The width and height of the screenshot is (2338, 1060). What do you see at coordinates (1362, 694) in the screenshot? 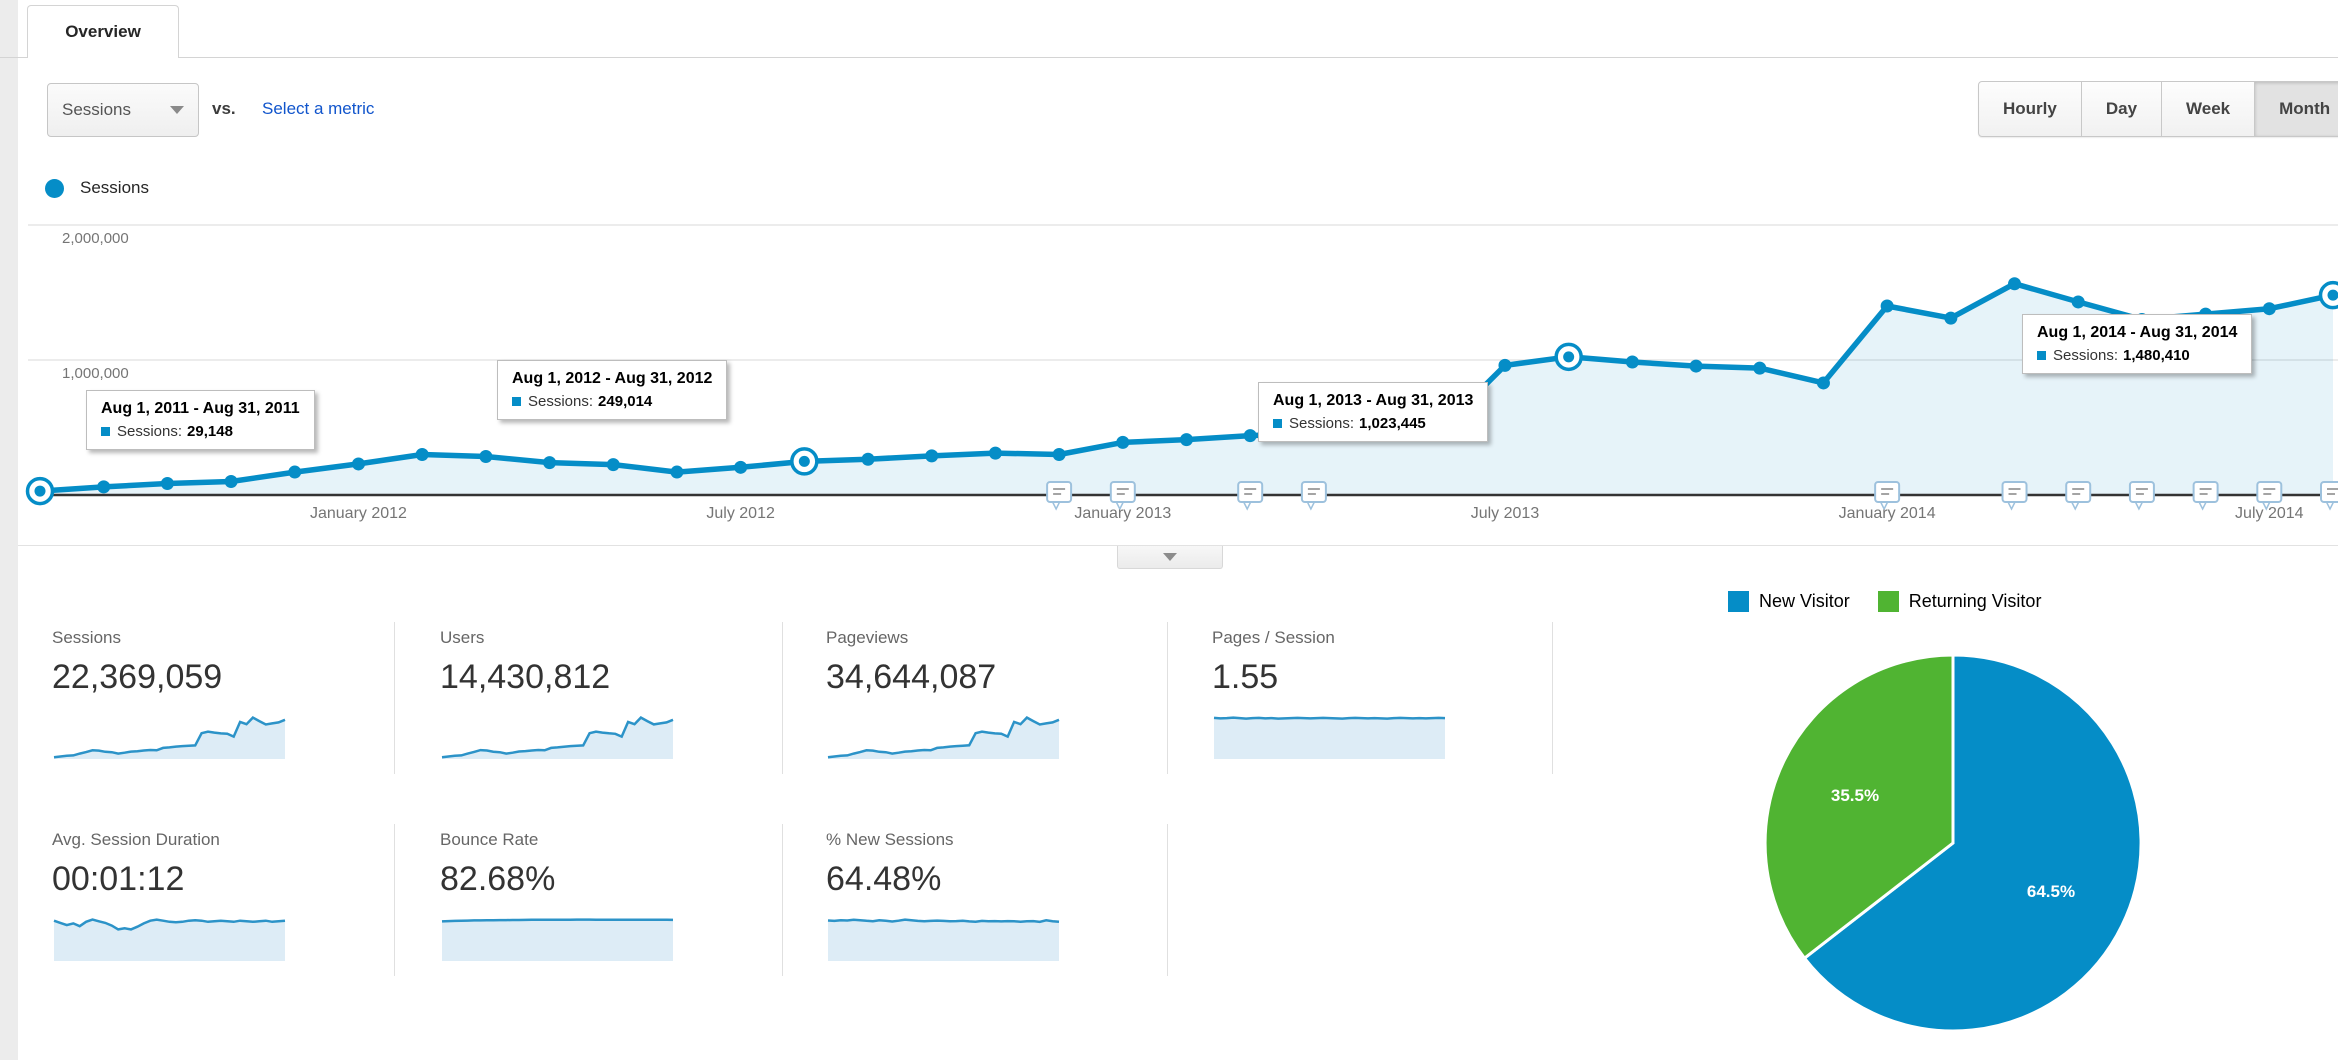
I see `scorecard-pages-session: Pages / Session 1.55` at bounding box center [1362, 694].